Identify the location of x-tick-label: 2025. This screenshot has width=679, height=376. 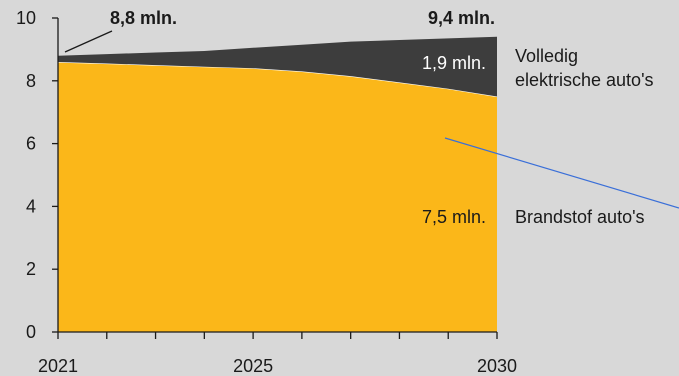
(253, 366).